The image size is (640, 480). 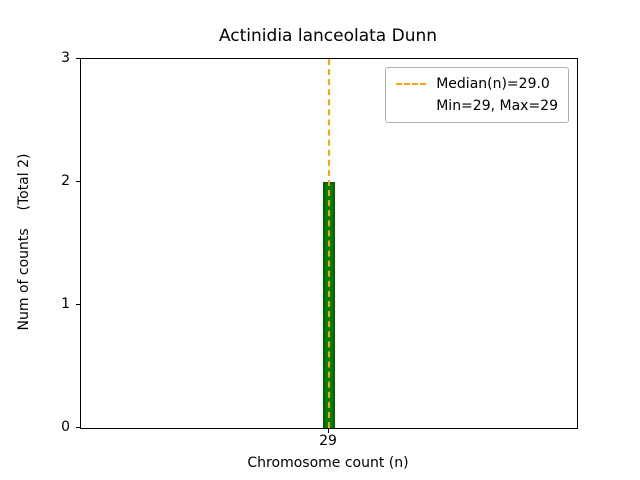 I want to click on legend-entry-median: Median(n)=29.0, so click(x=477, y=84).